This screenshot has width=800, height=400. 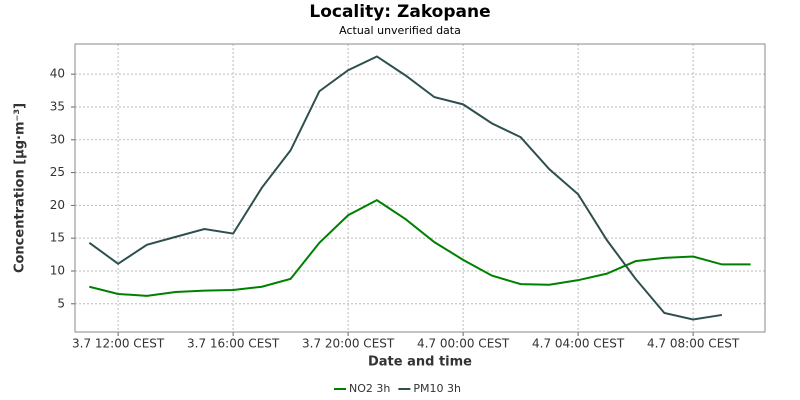 What do you see at coordinates (57, 270) in the screenshot?
I see `y-tick-label: 10` at bounding box center [57, 270].